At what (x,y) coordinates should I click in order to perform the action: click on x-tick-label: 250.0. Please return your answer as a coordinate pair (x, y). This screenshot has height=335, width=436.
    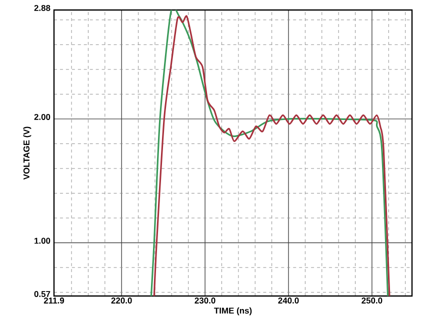
    Looking at the image, I should click on (372, 301).